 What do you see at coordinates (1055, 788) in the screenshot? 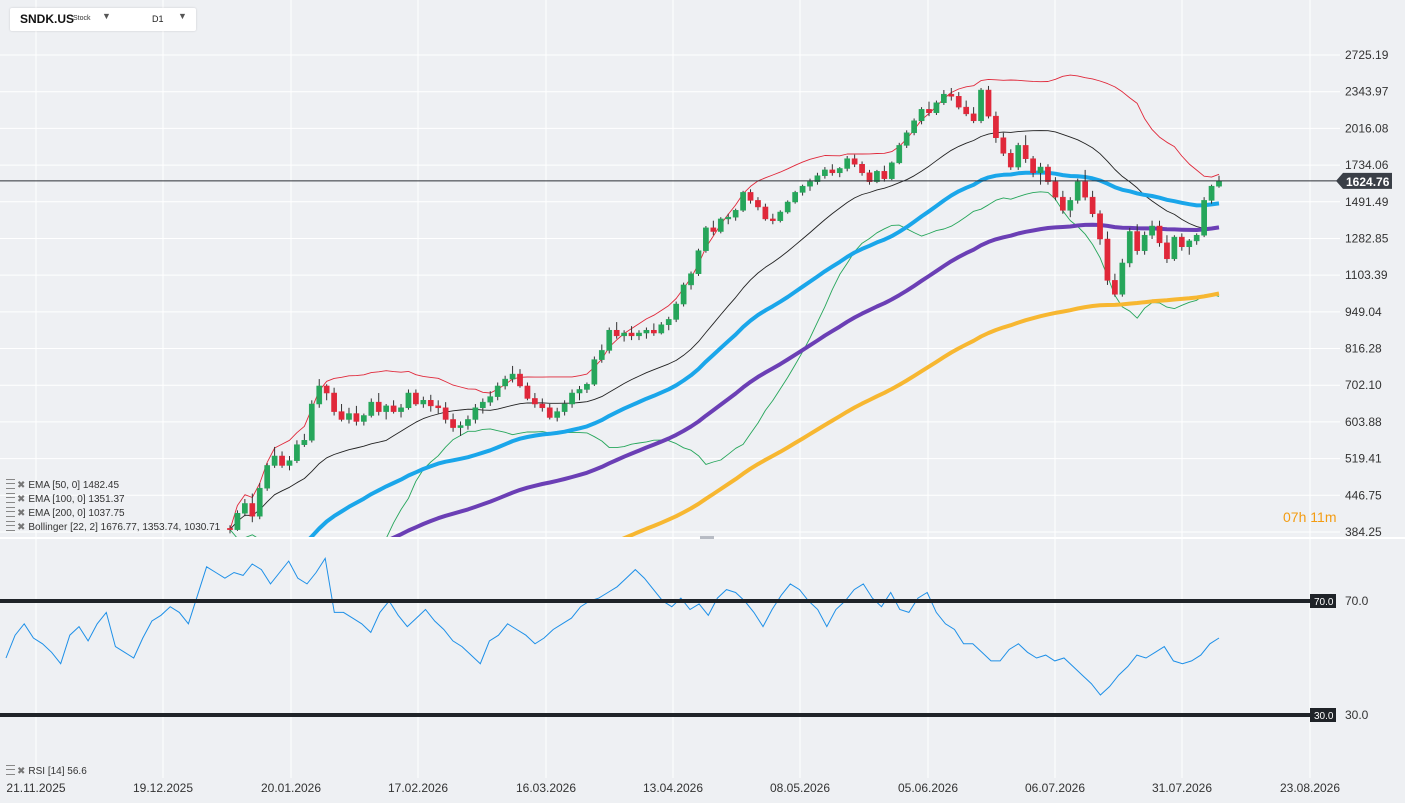
I see `x-axis-label: 06.07.2026` at bounding box center [1055, 788].